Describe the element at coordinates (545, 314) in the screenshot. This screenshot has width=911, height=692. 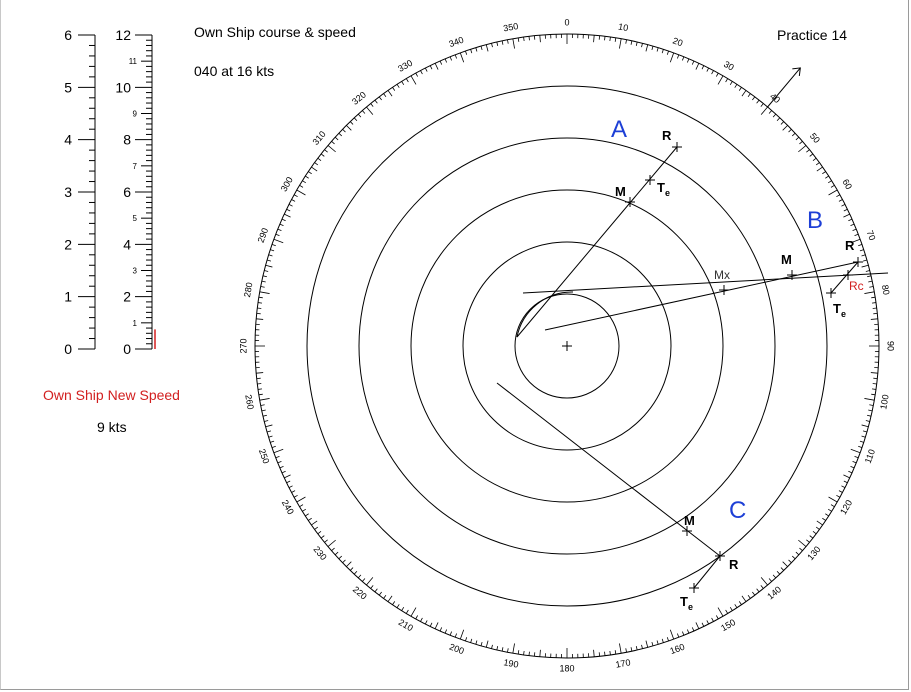
I see `cpa-arc` at that location.